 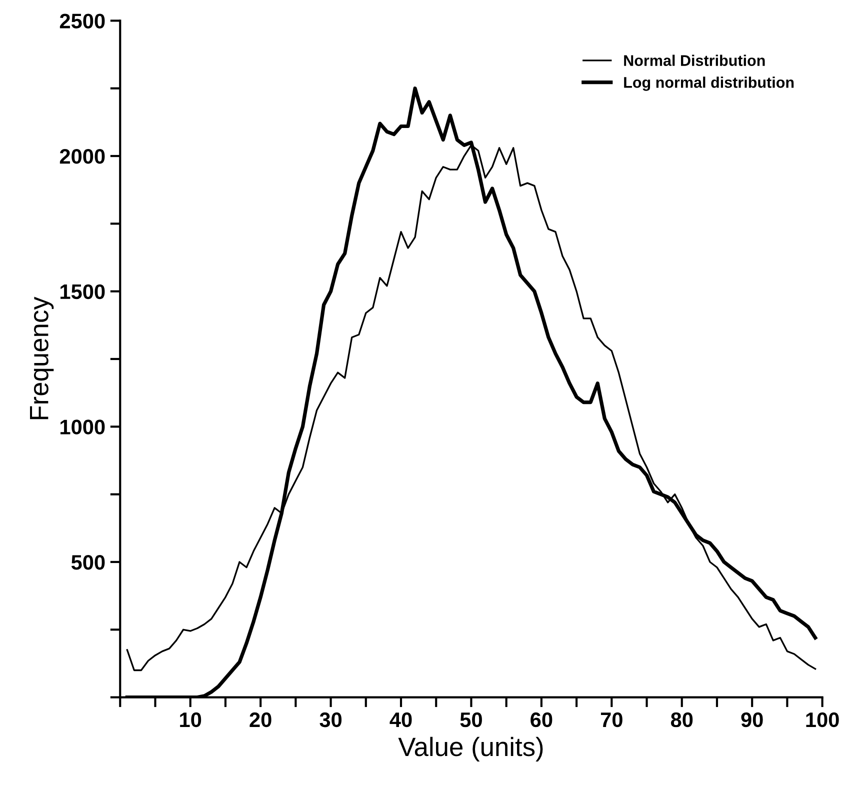 I want to click on y-tick-label: 1500, so click(x=82, y=292).